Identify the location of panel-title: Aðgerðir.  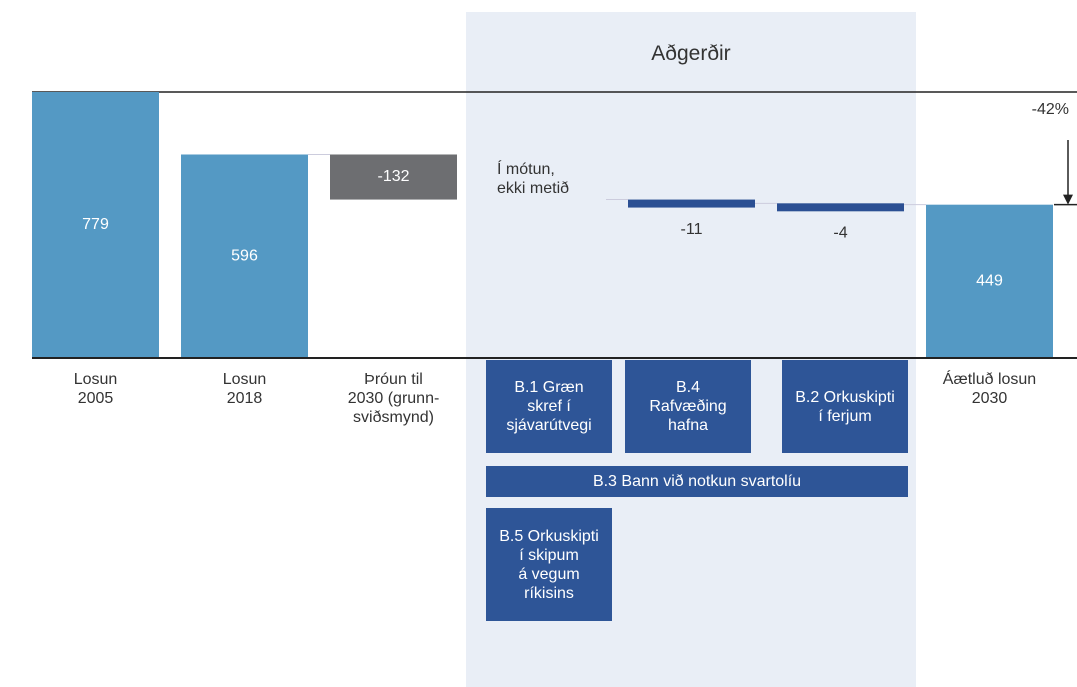
(691, 53).